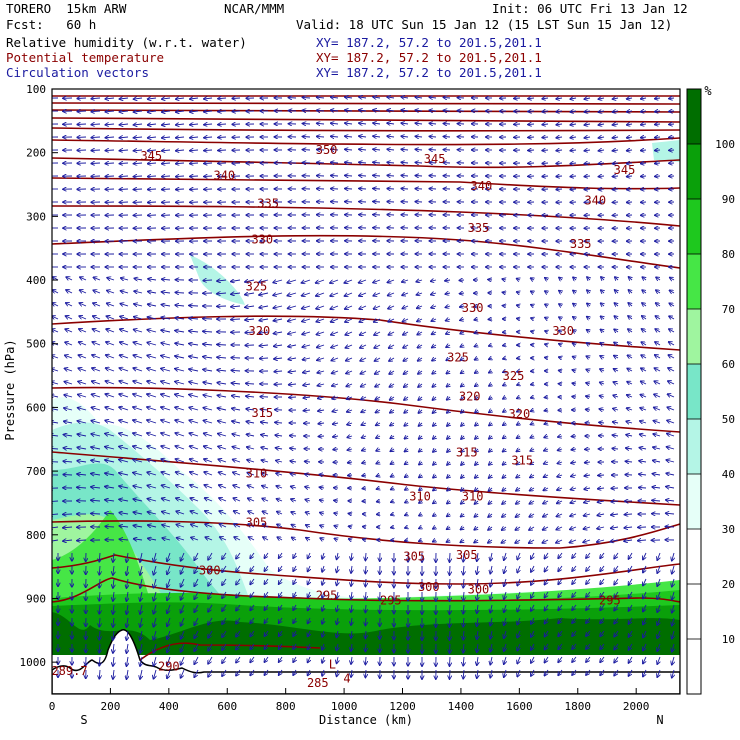 This screenshot has height=740, width=740. What do you see at coordinates (429, 587) in the screenshot?
I see `theta-contour-label: 300` at bounding box center [429, 587].